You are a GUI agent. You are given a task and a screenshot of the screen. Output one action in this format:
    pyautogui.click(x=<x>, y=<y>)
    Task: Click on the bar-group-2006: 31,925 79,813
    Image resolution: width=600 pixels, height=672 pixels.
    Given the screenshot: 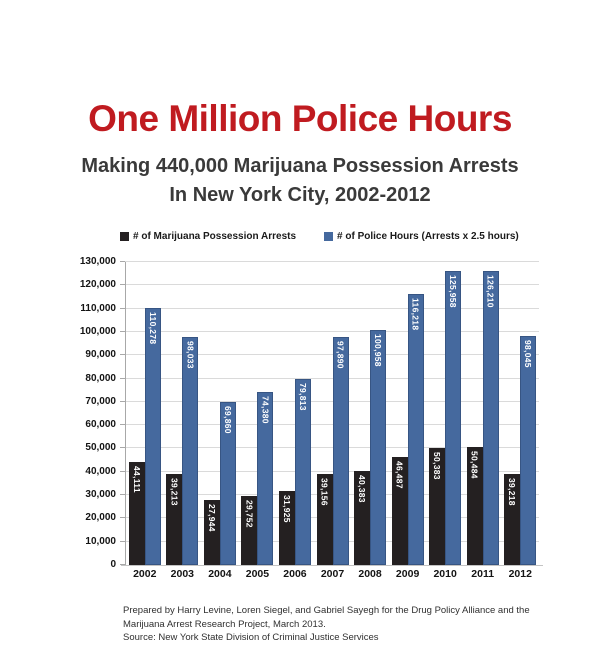 What is the action you would take?
    pyautogui.click(x=295, y=413)
    